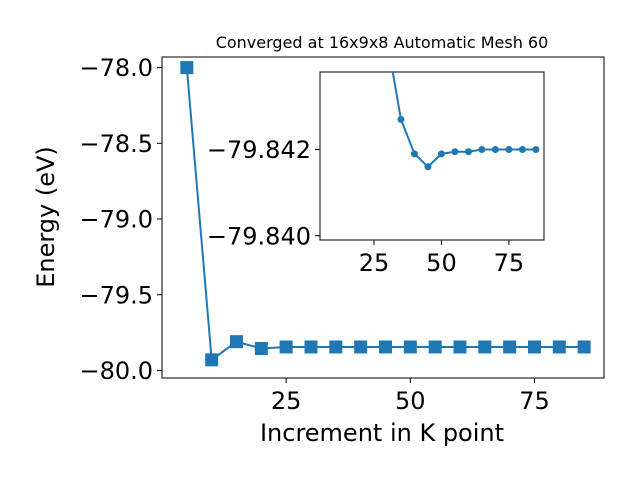 The width and height of the screenshot is (640, 485). What do you see at coordinates (382, 42) in the screenshot?
I see `chart-title: Converged at 16x9x8 Automatic Mesh 60` at bounding box center [382, 42].